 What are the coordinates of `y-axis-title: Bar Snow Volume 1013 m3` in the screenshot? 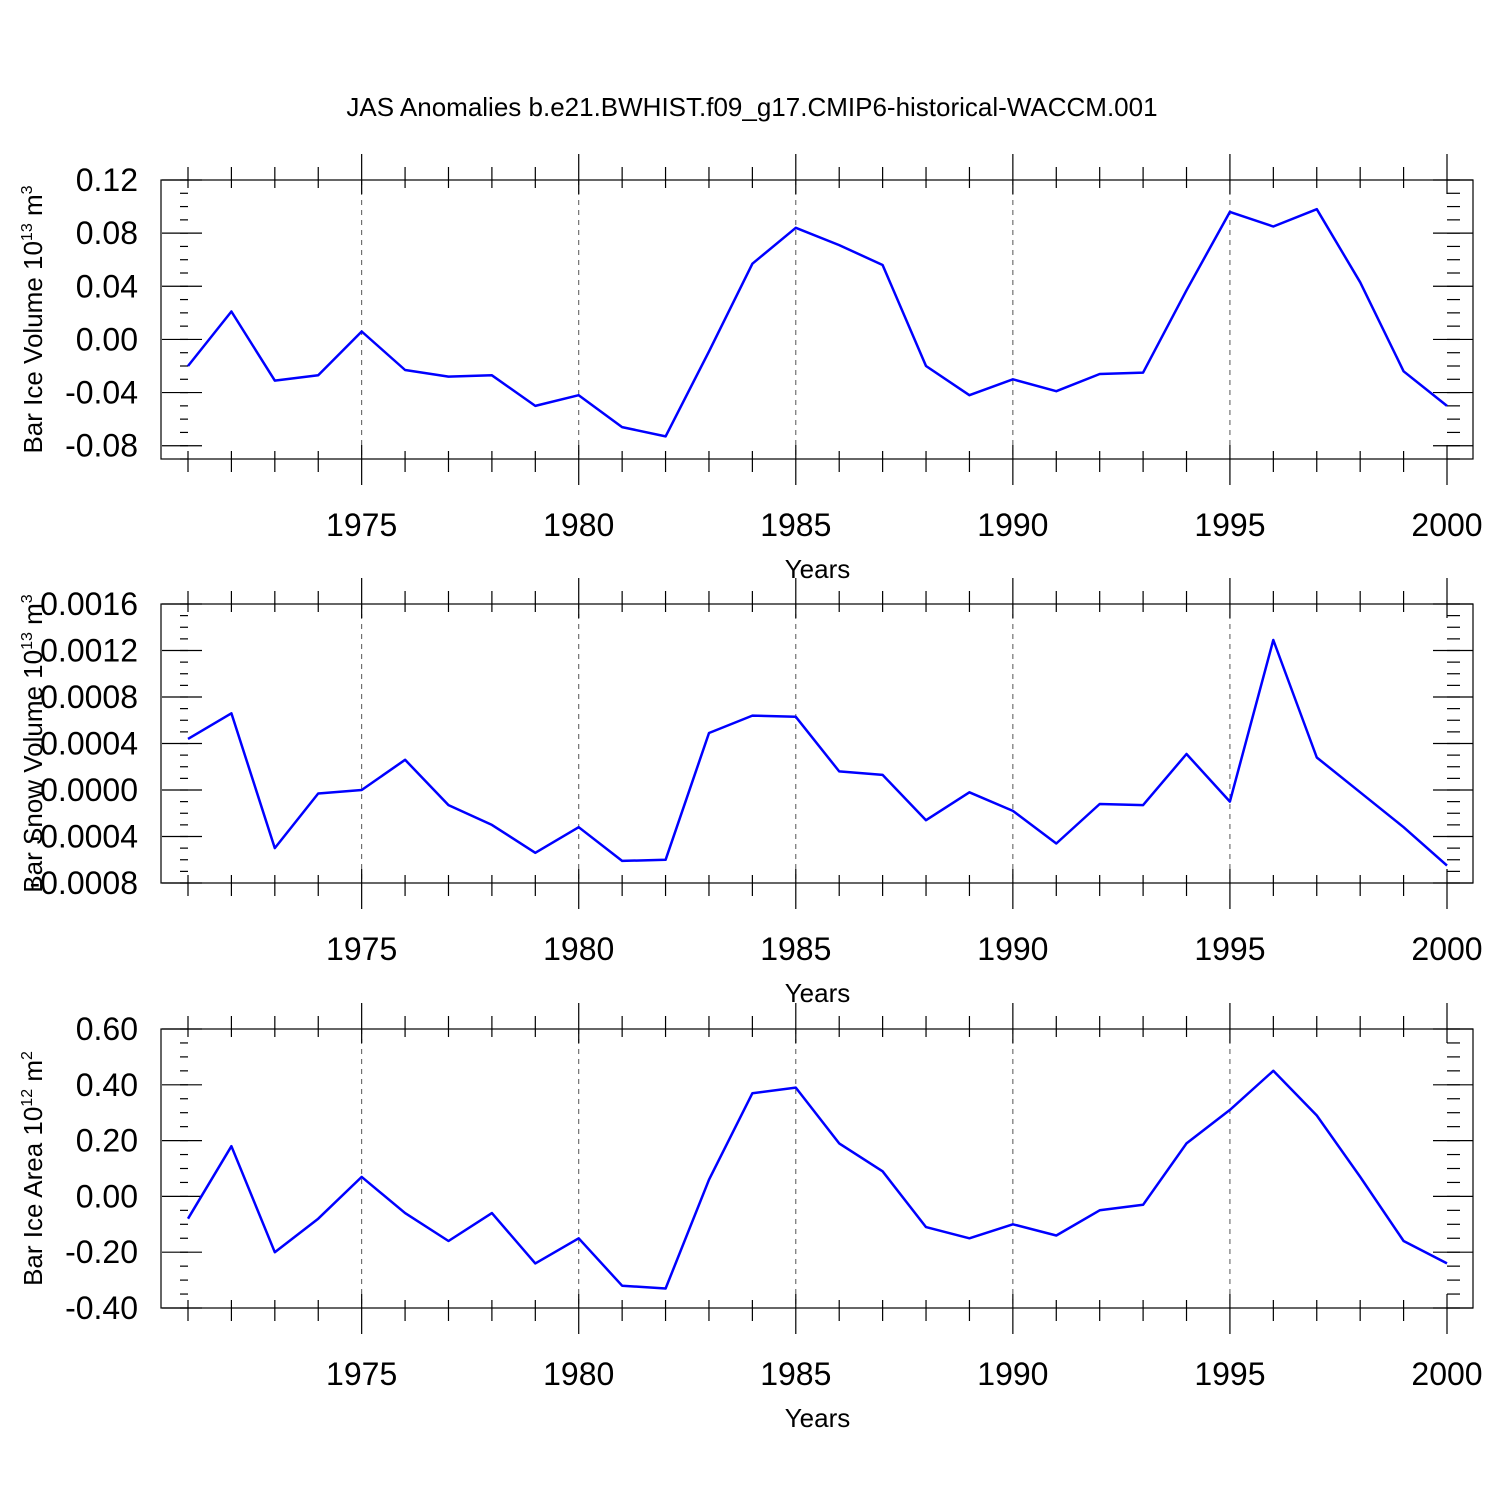 It's located at (33, 743).